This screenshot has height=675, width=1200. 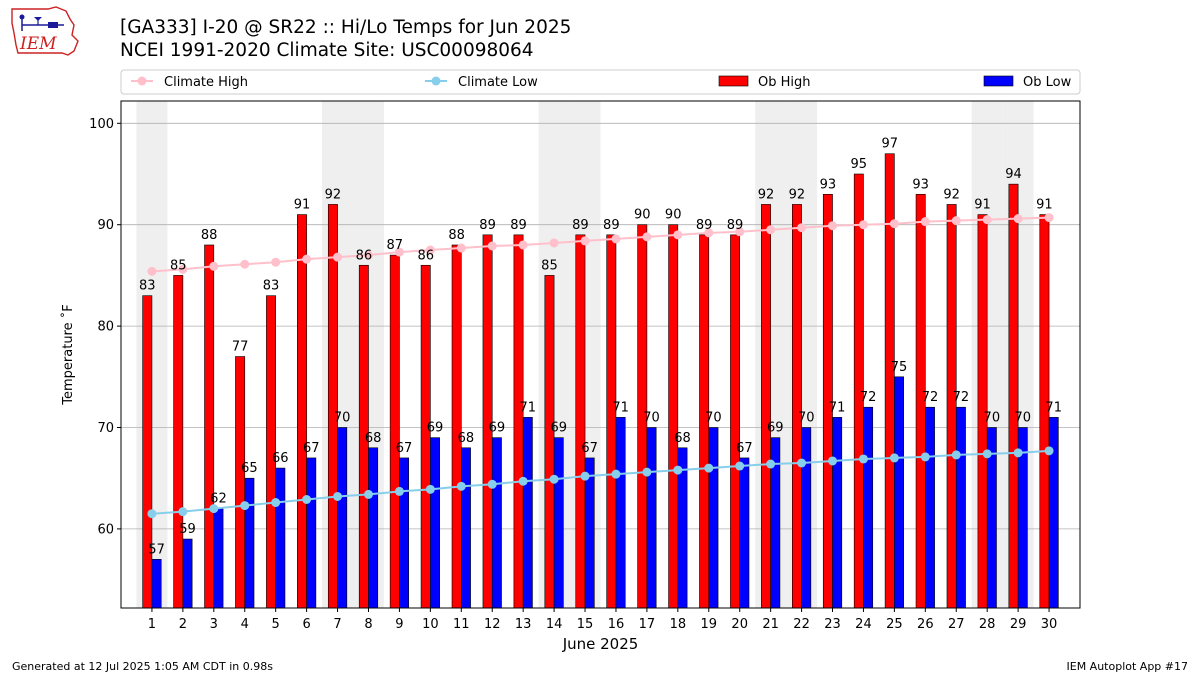 I want to click on climate-high-line, so click(x=600, y=244).